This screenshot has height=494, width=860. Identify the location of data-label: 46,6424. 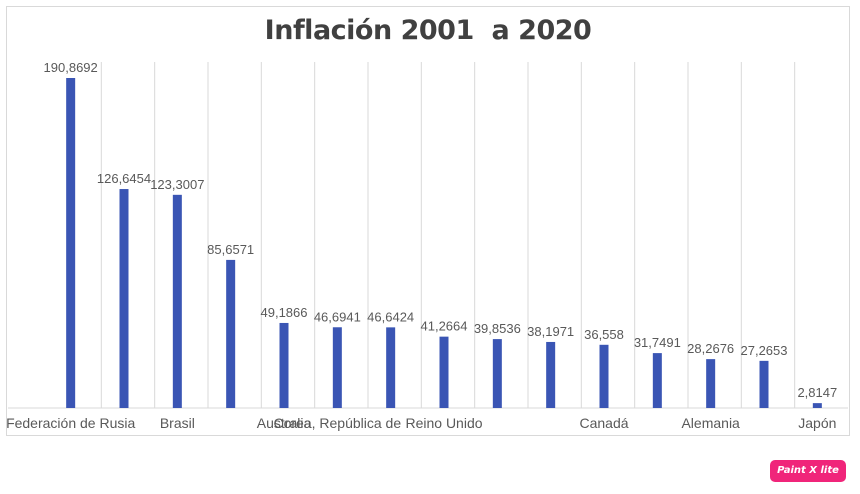
(390, 316).